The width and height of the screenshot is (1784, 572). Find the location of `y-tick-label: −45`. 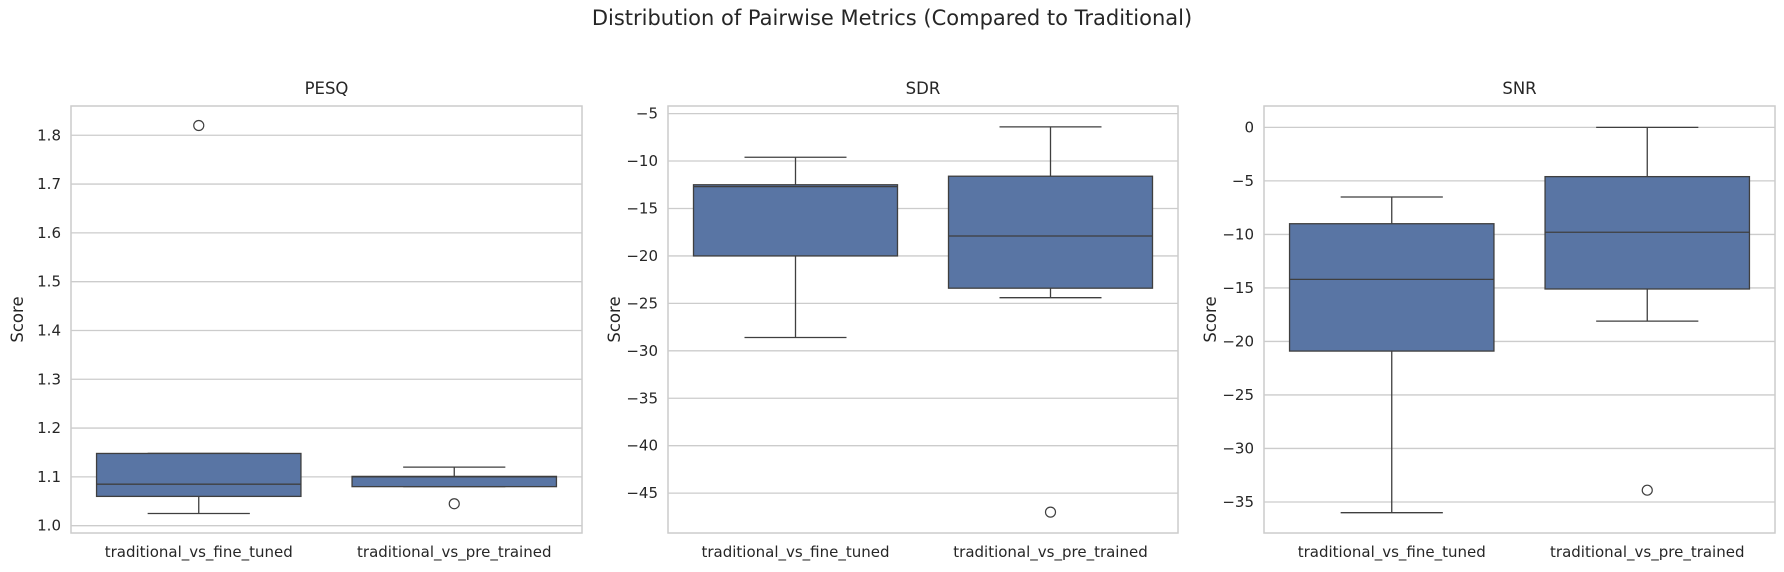

y-tick-label: −45 is located at coordinates (642, 493).